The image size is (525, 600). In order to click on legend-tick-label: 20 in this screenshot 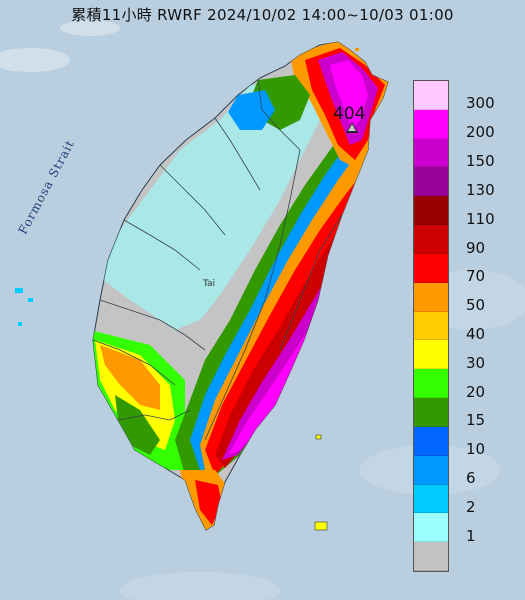, I will do `click(476, 391)`.